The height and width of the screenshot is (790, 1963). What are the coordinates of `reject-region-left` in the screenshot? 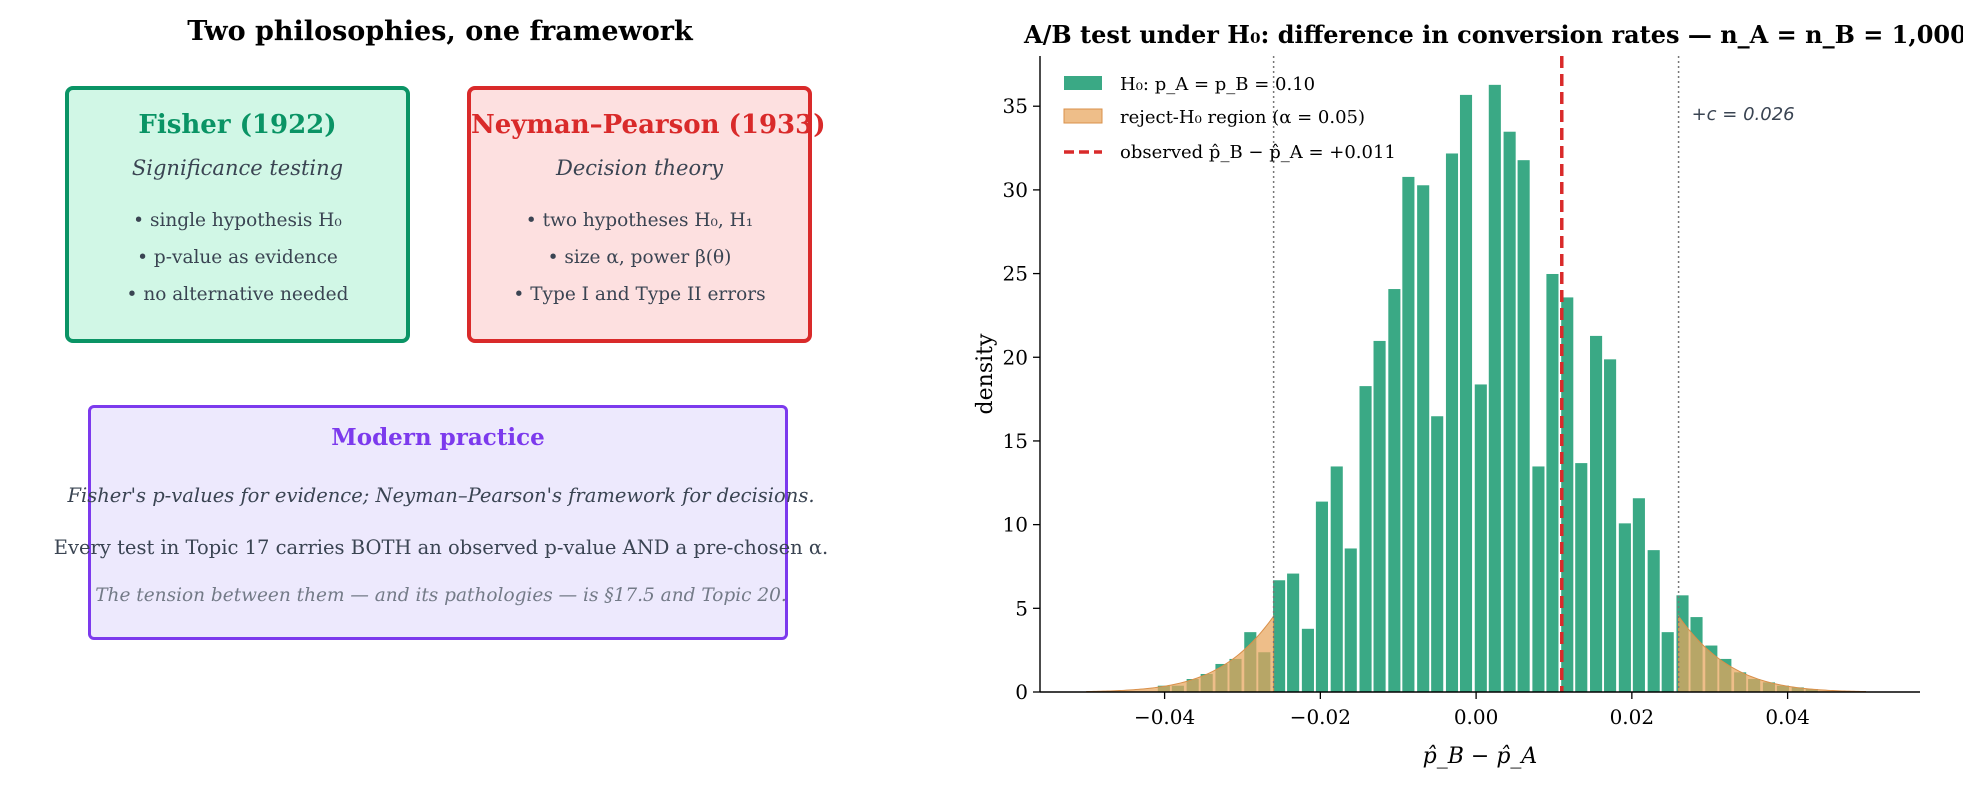 It's located at (1180, 653).